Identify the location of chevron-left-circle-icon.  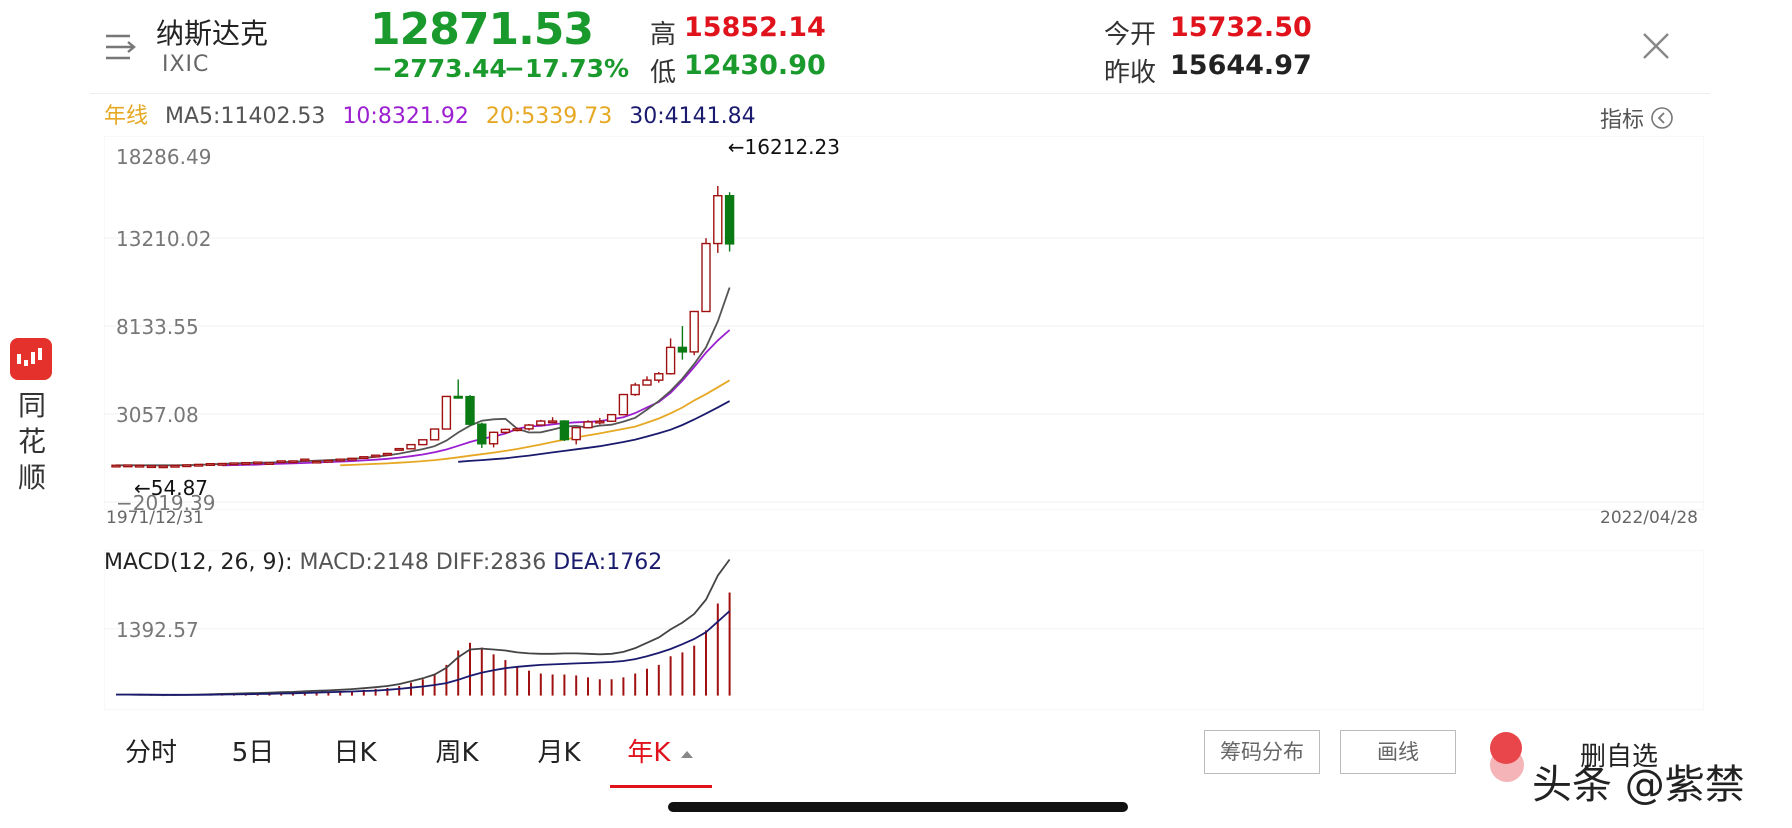
(1662, 118).